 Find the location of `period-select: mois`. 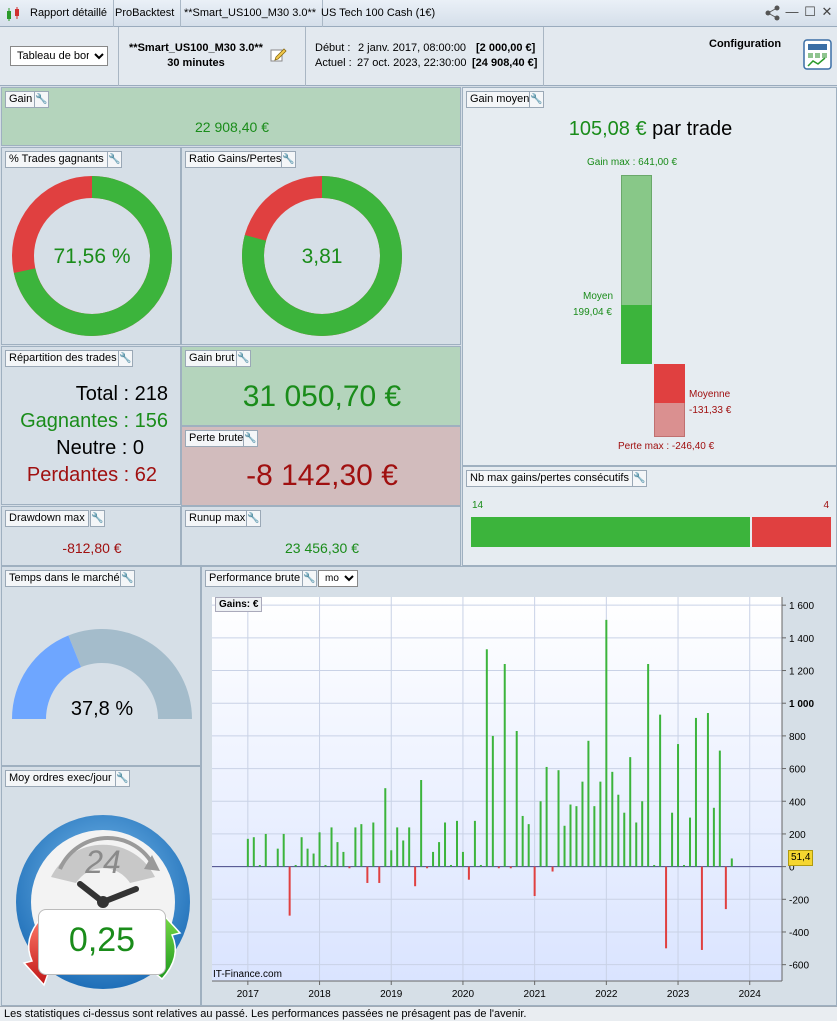

period-select: mois is located at coordinates (338, 578).